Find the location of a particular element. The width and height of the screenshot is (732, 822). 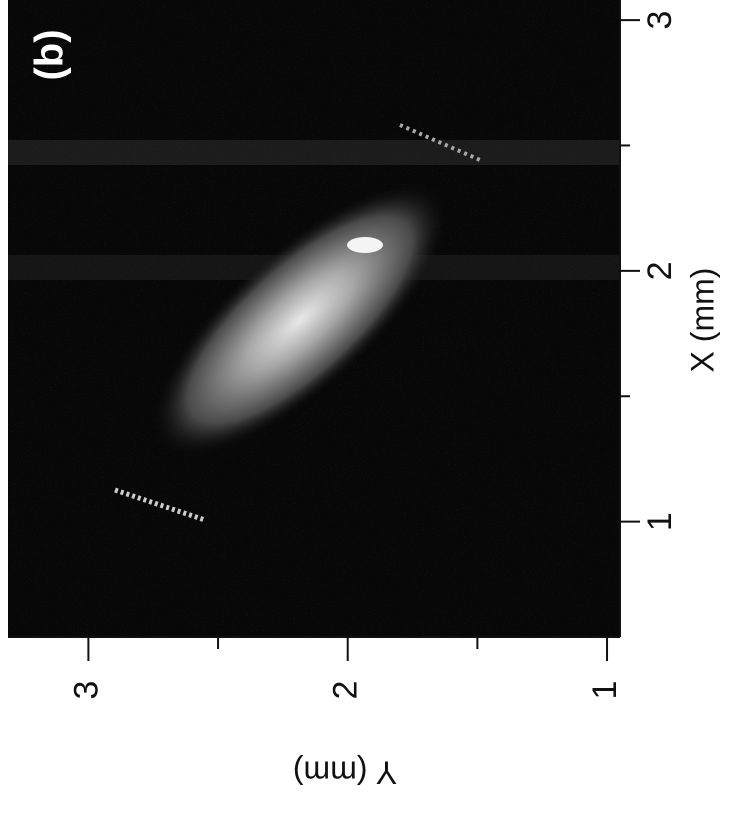

y-axis-label: Y (mm) is located at coordinates (345, 773).